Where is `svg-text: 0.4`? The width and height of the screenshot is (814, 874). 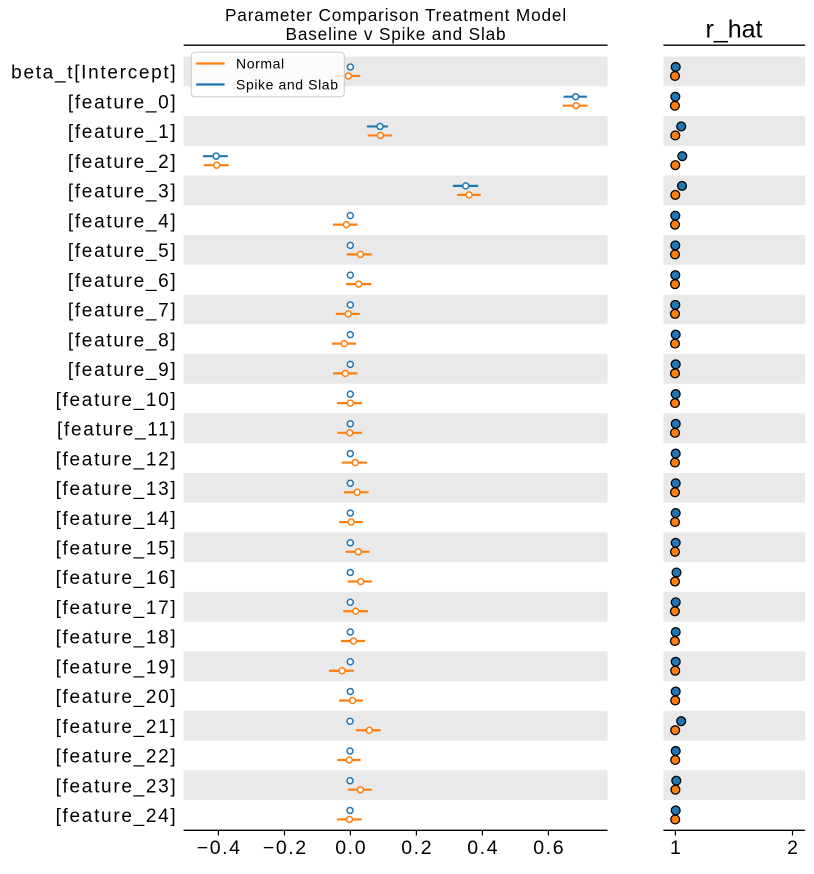
svg-text: 0.4 is located at coordinates (483, 848).